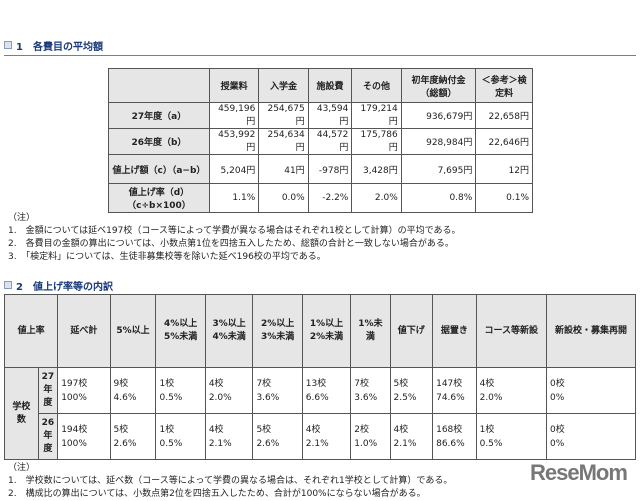 This screenshot has width=640, height=501. What do you see at coordinates (504, 169) in the screenshot?
I see `table-cell: 12円` at bounding box center [504, 169].